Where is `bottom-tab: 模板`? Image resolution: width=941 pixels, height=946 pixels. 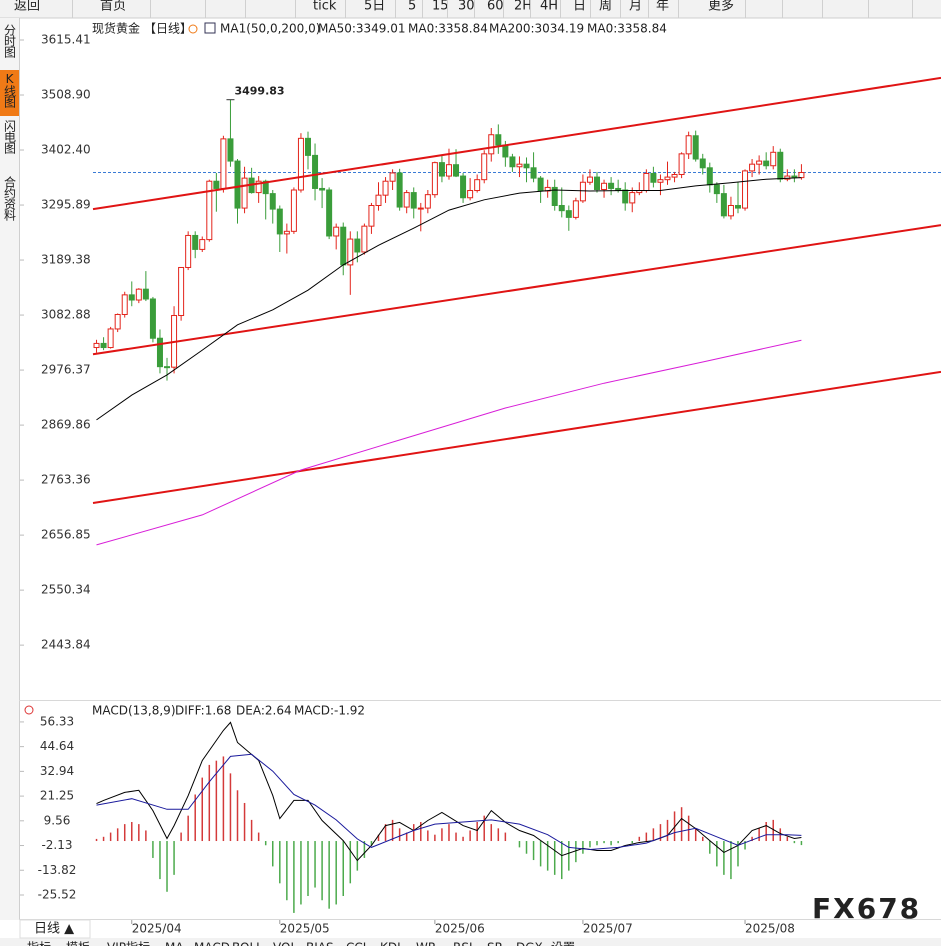
bottom-tab: 模板 is located at coordinates (78, 943).